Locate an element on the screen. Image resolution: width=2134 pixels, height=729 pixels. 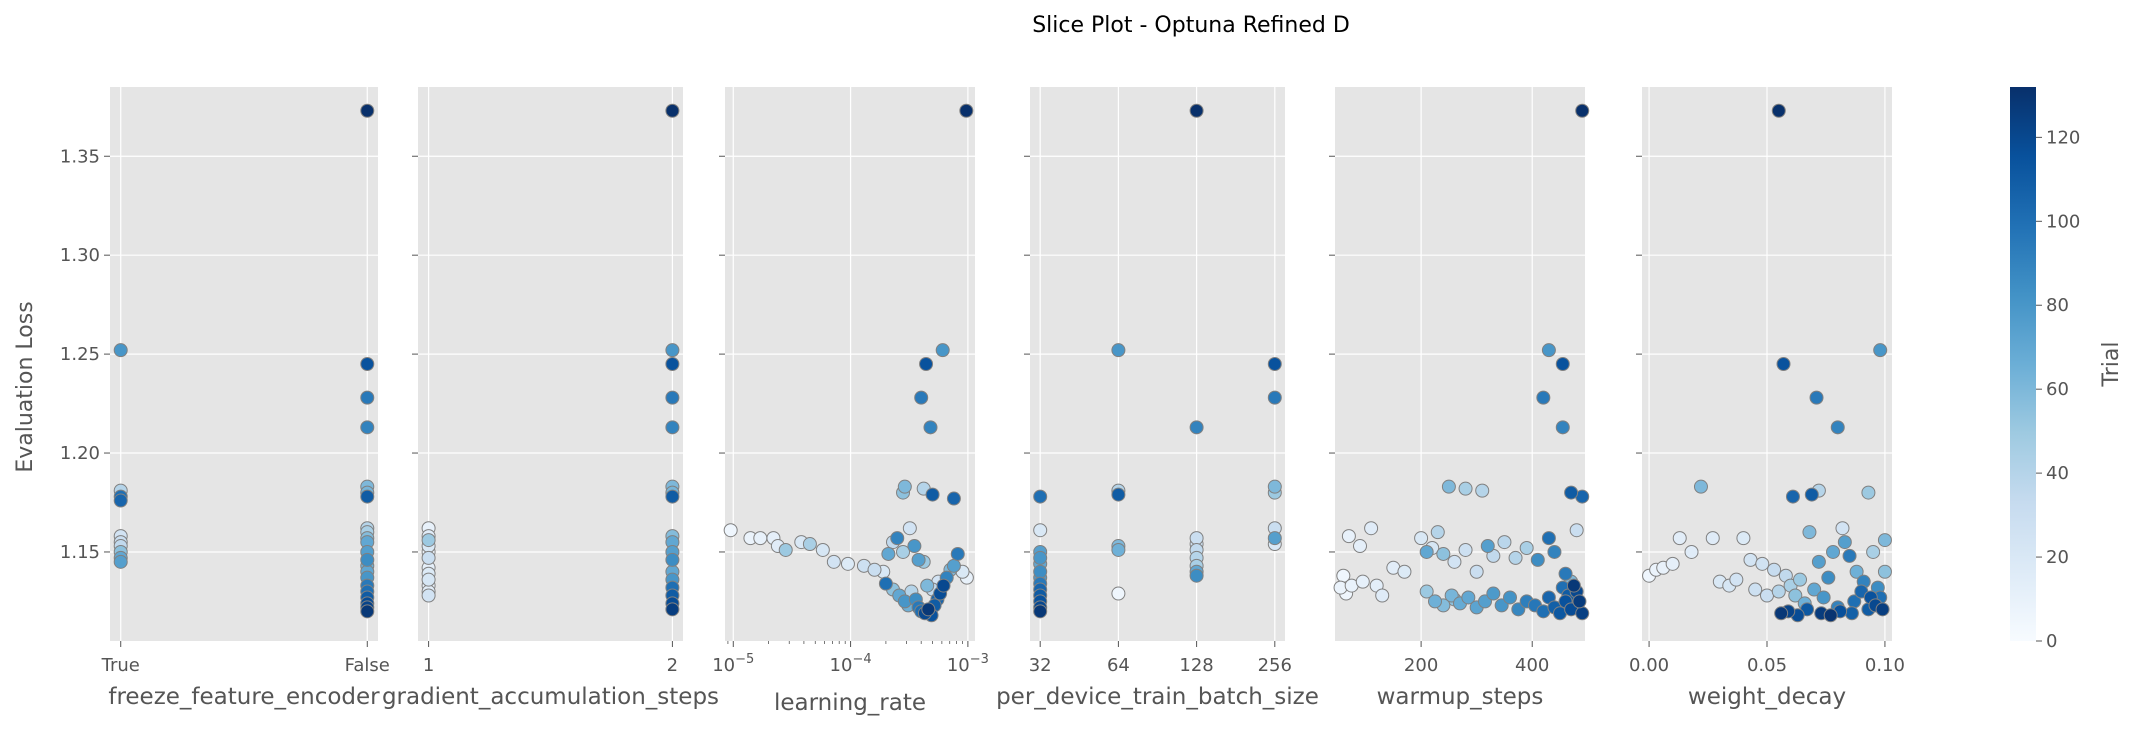
colorbar: 0 20 40 60 80 100 120 Trial is located at coordinates (2067, 369).